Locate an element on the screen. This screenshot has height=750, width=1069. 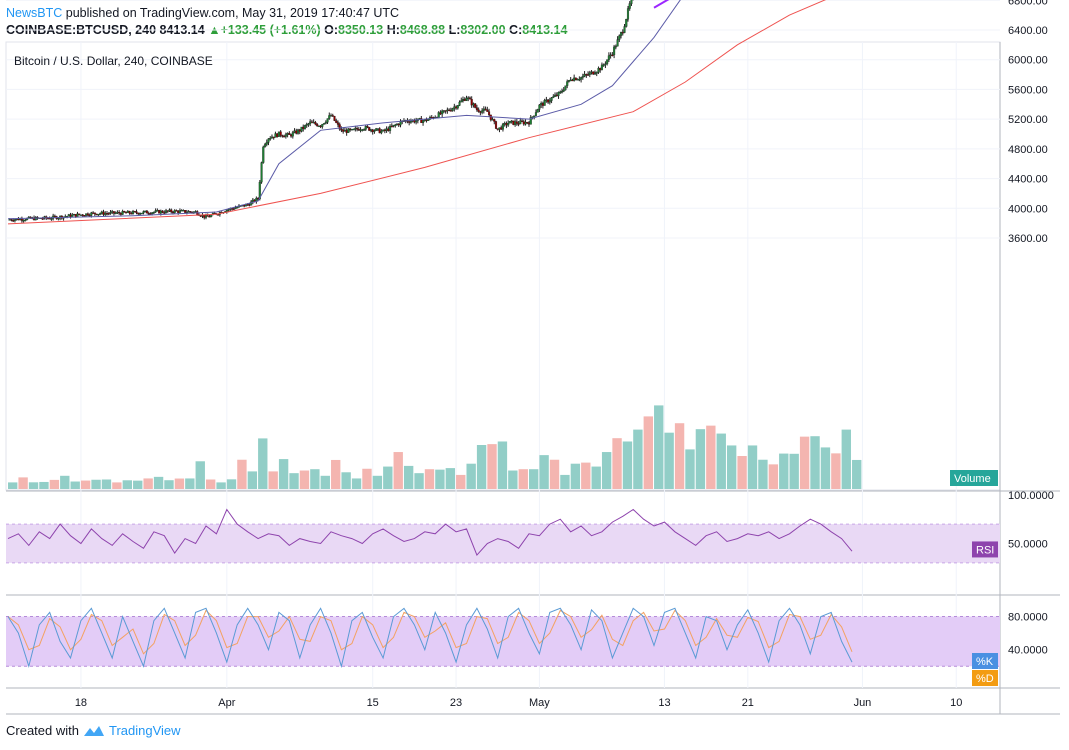
tradingview-logo-icon is located at coordinates (93, 730).